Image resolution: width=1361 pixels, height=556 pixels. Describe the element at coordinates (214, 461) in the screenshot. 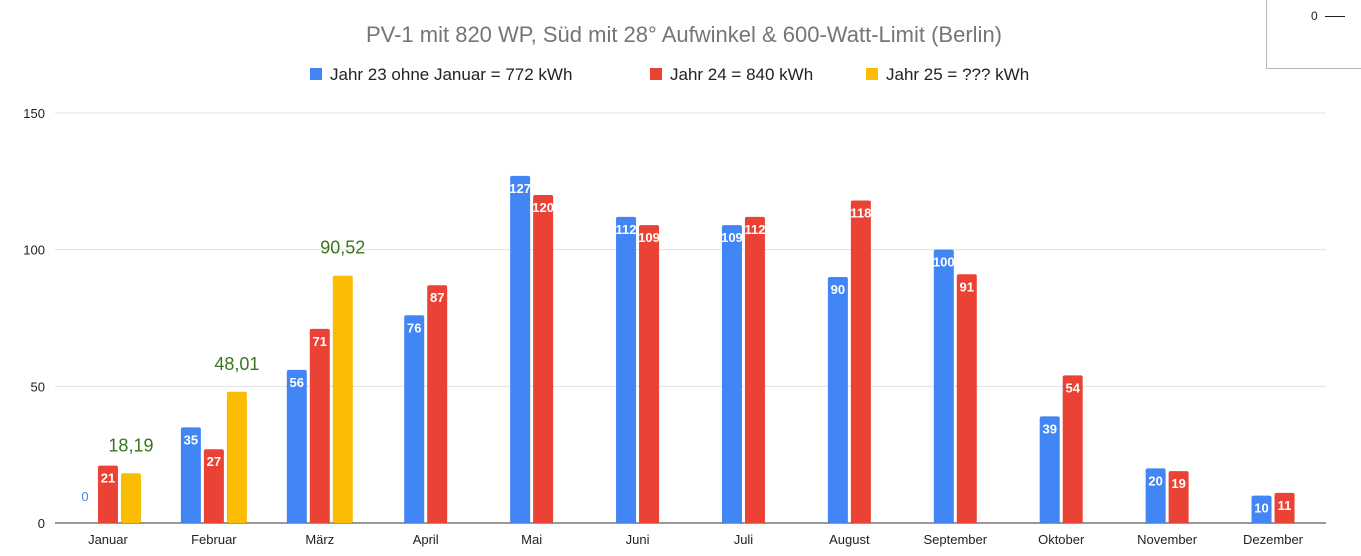

I see `data-label: 27` at that location.